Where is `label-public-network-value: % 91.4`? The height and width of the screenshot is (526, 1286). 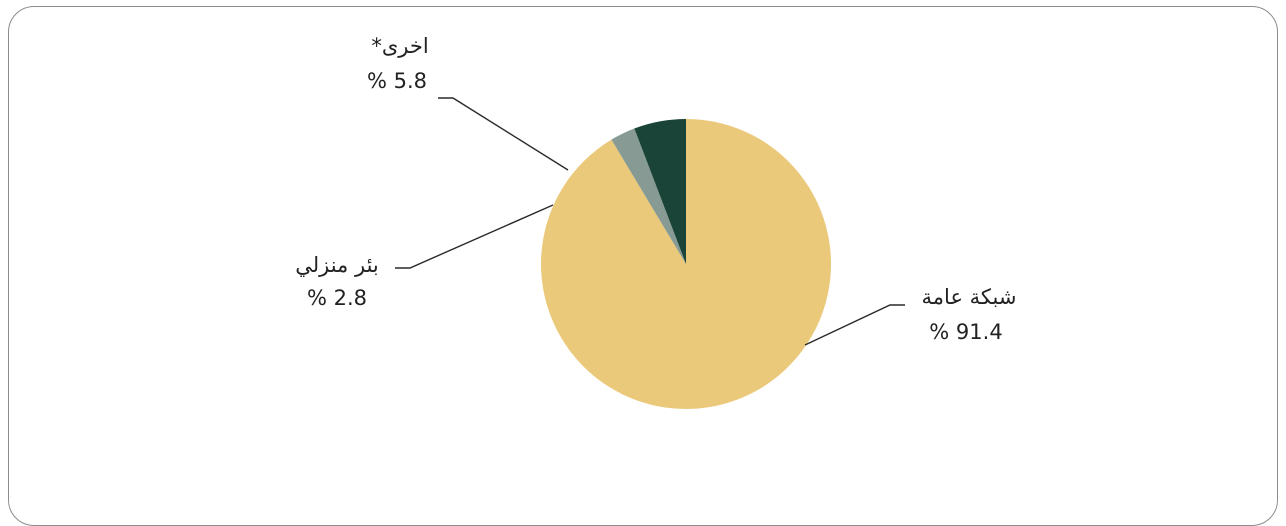
label-public-network-value: % 91.4 is located at coordinates (965, 332).